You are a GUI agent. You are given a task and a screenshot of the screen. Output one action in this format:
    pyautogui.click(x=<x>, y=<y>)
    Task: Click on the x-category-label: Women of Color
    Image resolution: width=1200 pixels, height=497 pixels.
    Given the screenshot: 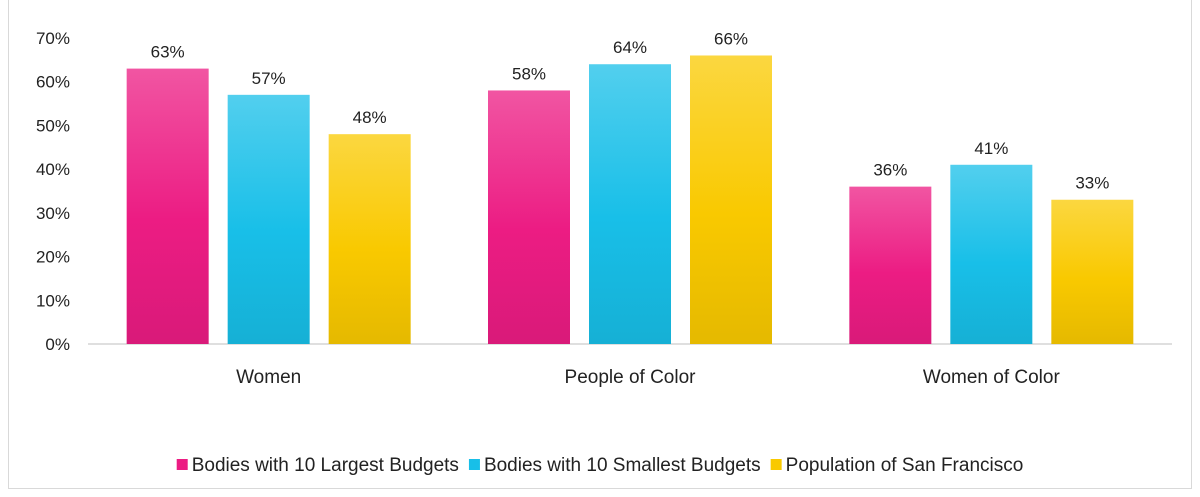 What is the action you would take?
    pyautogui.click(x=992, y=377)
    